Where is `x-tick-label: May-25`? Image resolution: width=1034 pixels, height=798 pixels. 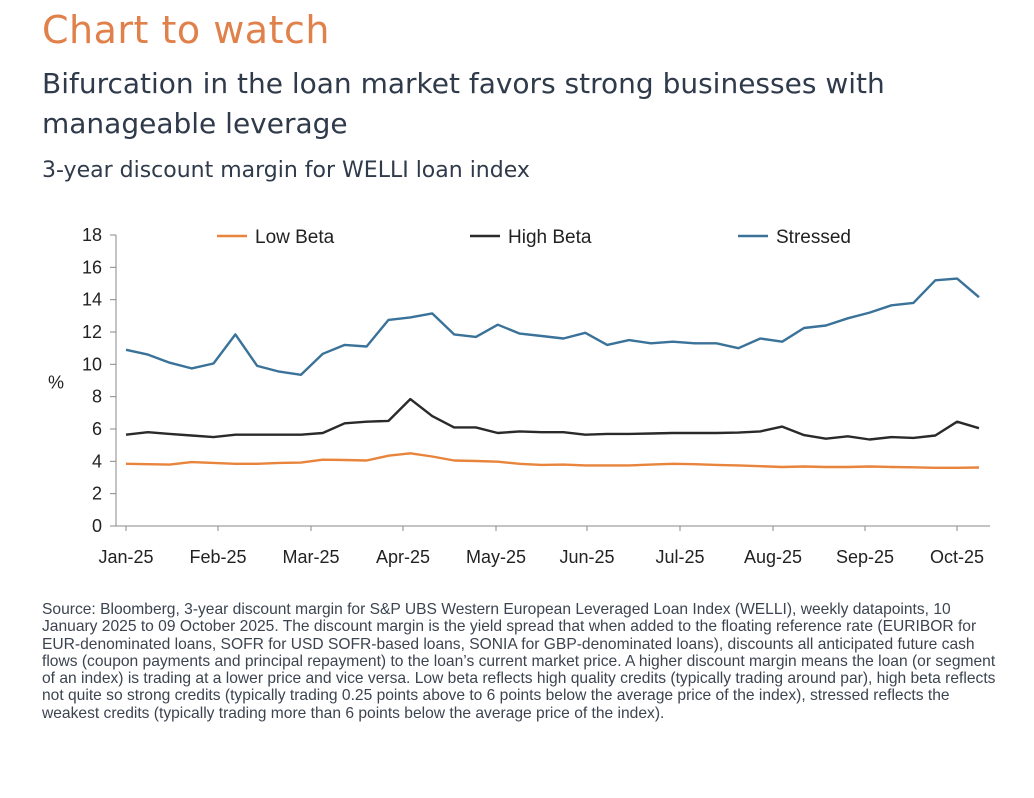
x-tick-label: May-25 is located at coordinates (496, 557).